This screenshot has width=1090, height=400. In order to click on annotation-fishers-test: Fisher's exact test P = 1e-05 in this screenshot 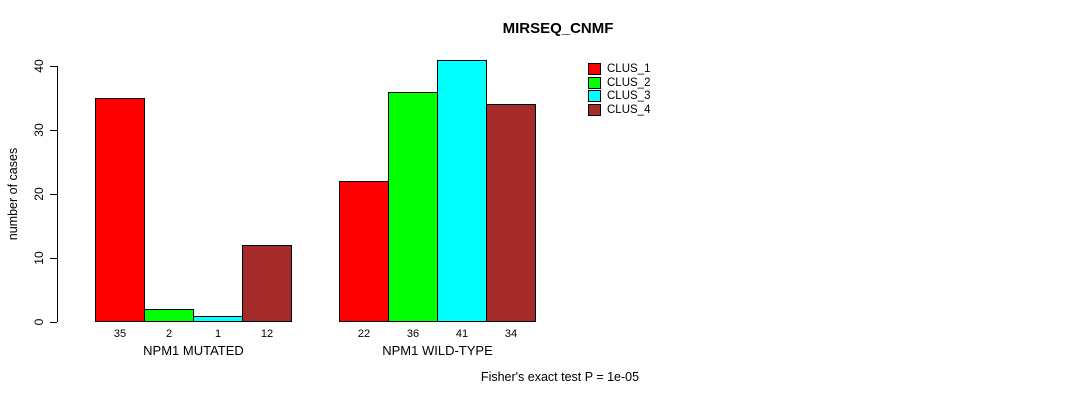, I will do `click(560, 377)`.